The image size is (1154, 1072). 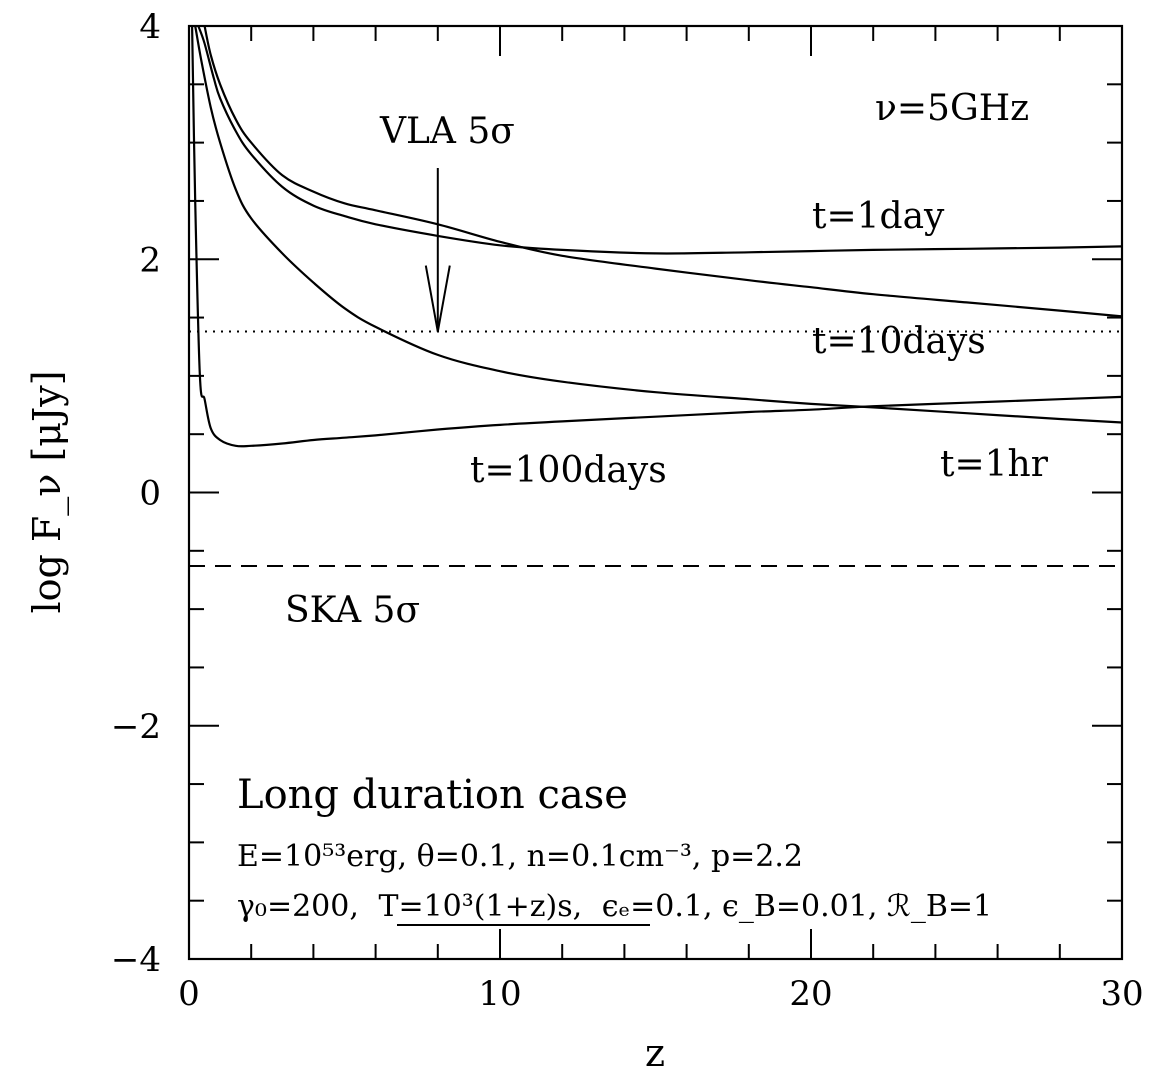 What do you see at coordinates (655, 1051) in the screenshot?
I see `x-axis-label: z` at bounding box center [655, 1051].